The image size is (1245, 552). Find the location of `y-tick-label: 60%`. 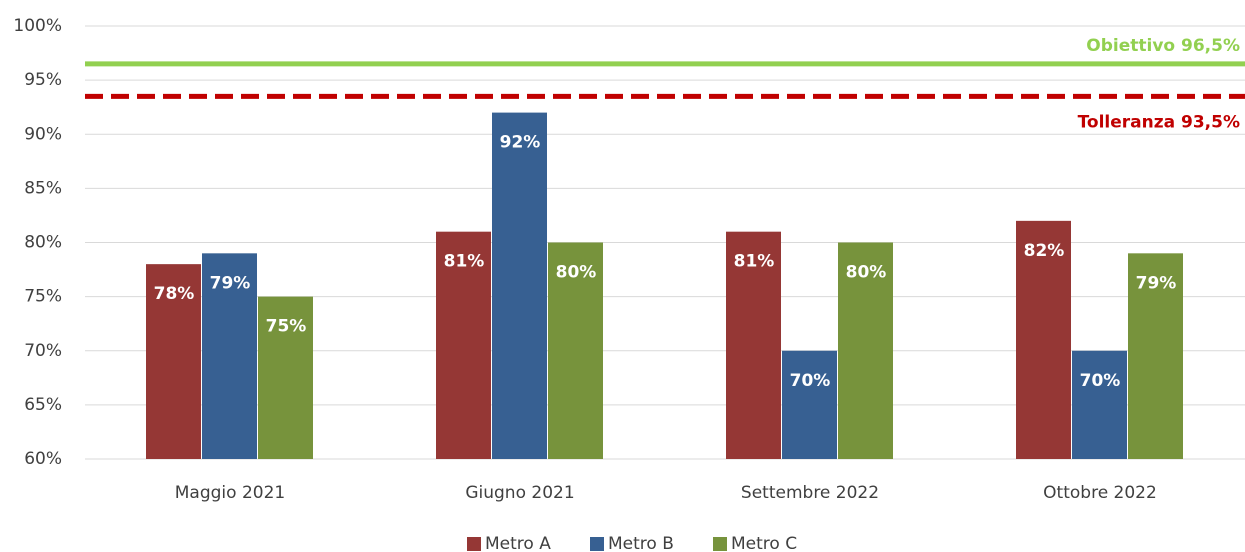

y-tick-label: 60% is located at coordinates (43, 459).